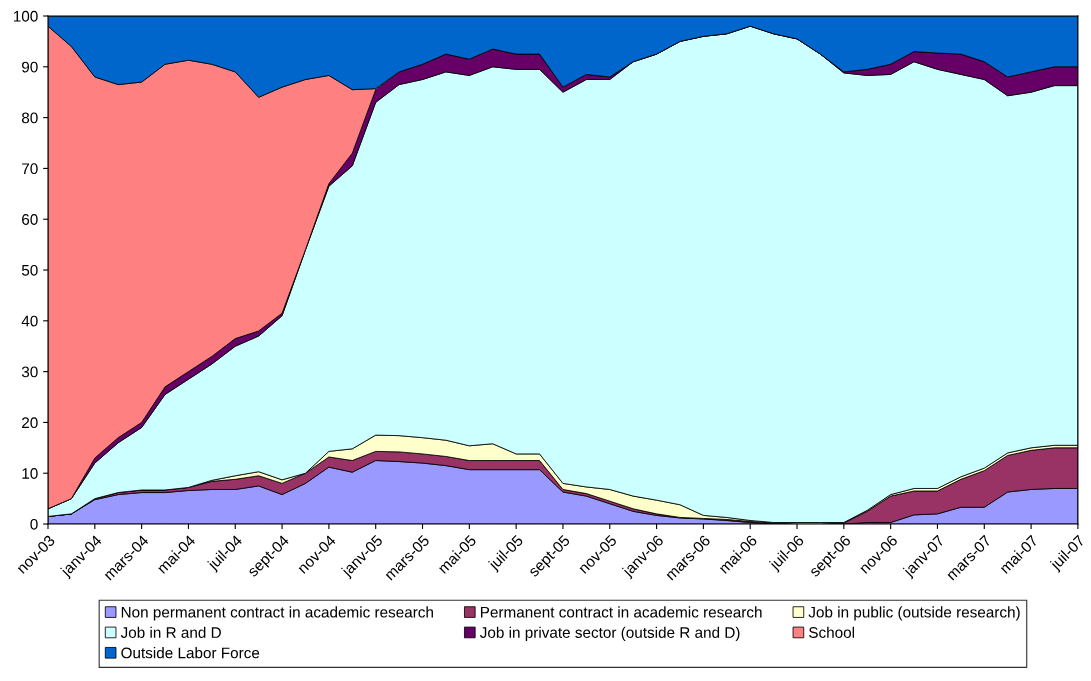 This screenshot has height=681, width=1091. Describe the element at coordinates (832, 632) in the screenshot. I see `legend-label: School` at that location.